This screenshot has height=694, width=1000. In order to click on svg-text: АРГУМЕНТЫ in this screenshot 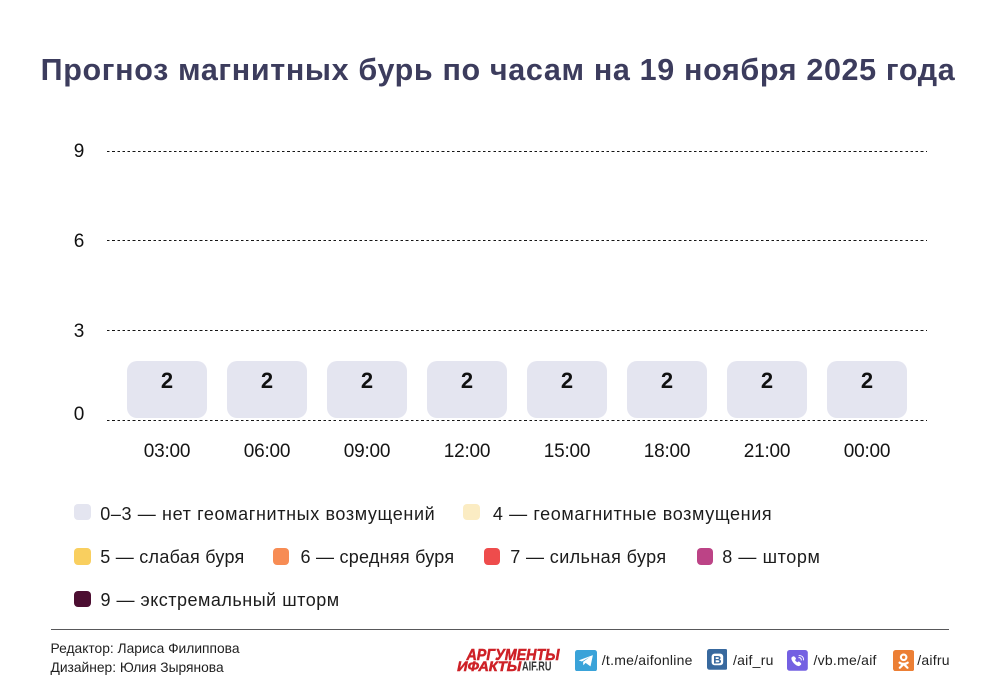, I will do `click(513, 655)`.